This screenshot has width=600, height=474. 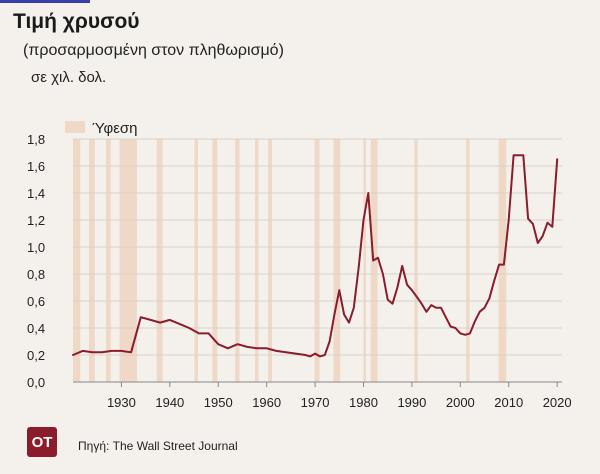 I want to click on legend-swatch, so click(x=75, y=127).